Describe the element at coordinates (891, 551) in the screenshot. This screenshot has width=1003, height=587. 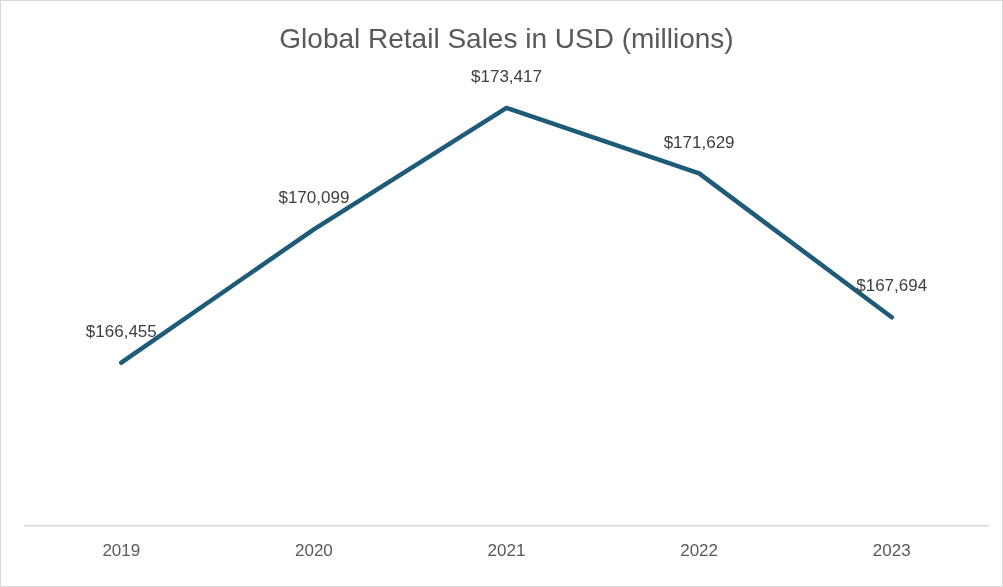
I see `x-tick-label: 2023` at that location.